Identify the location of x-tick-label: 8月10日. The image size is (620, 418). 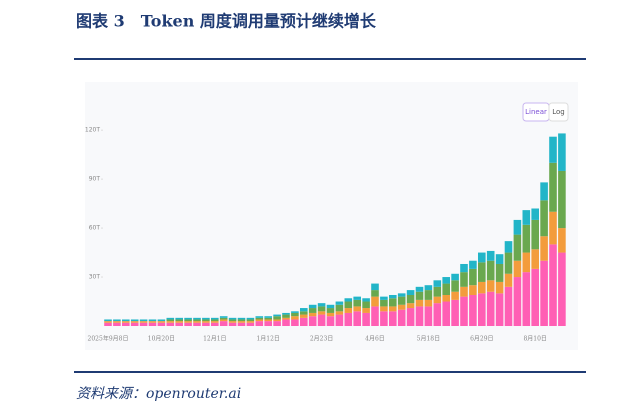
(534, 339).